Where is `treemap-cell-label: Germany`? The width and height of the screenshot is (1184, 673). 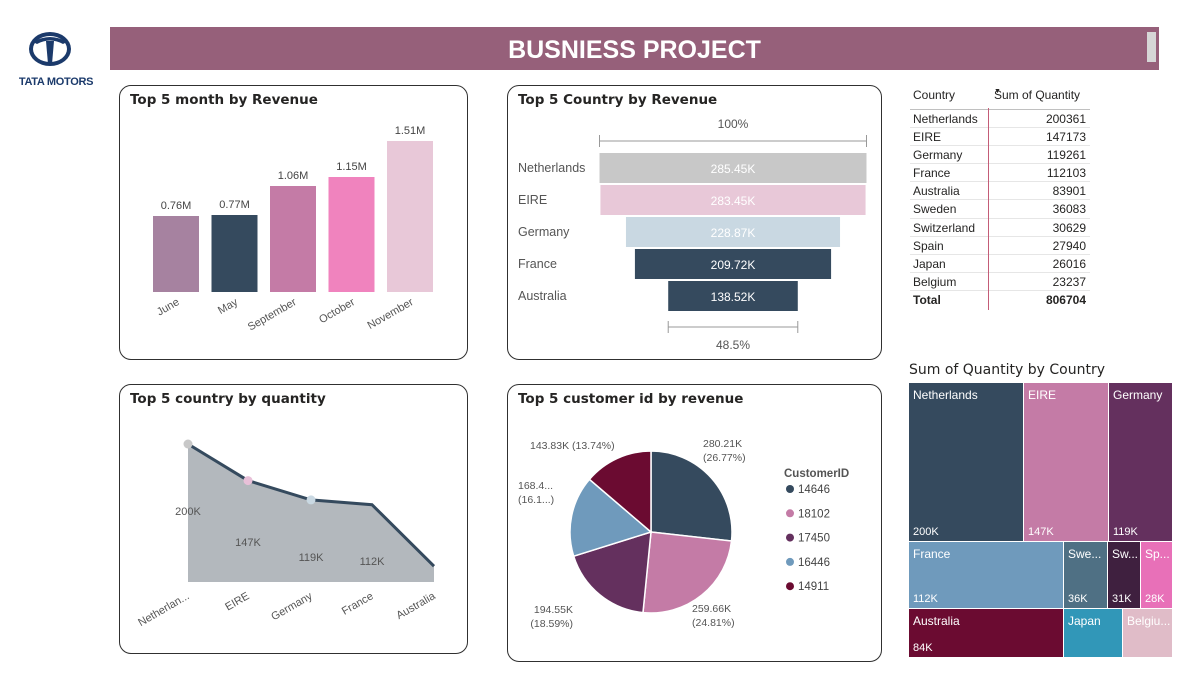
treemap-cell-label: Germany is located at coordinates (1138, 395).